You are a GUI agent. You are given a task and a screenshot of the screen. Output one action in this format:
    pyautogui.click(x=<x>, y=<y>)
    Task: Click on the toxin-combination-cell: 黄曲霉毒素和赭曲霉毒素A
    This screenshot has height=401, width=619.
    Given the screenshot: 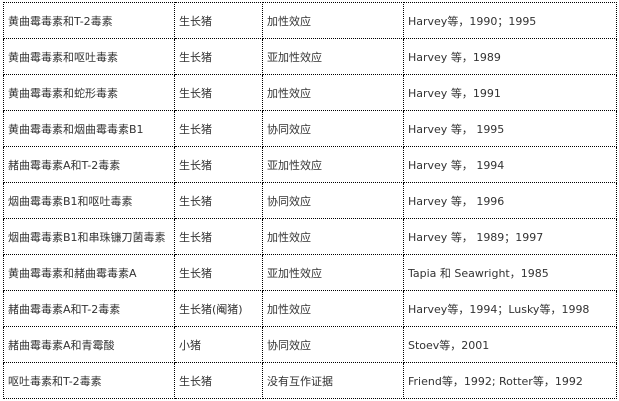 What is the action you would take?
    pyautogui.click(x=89, y=272)
    